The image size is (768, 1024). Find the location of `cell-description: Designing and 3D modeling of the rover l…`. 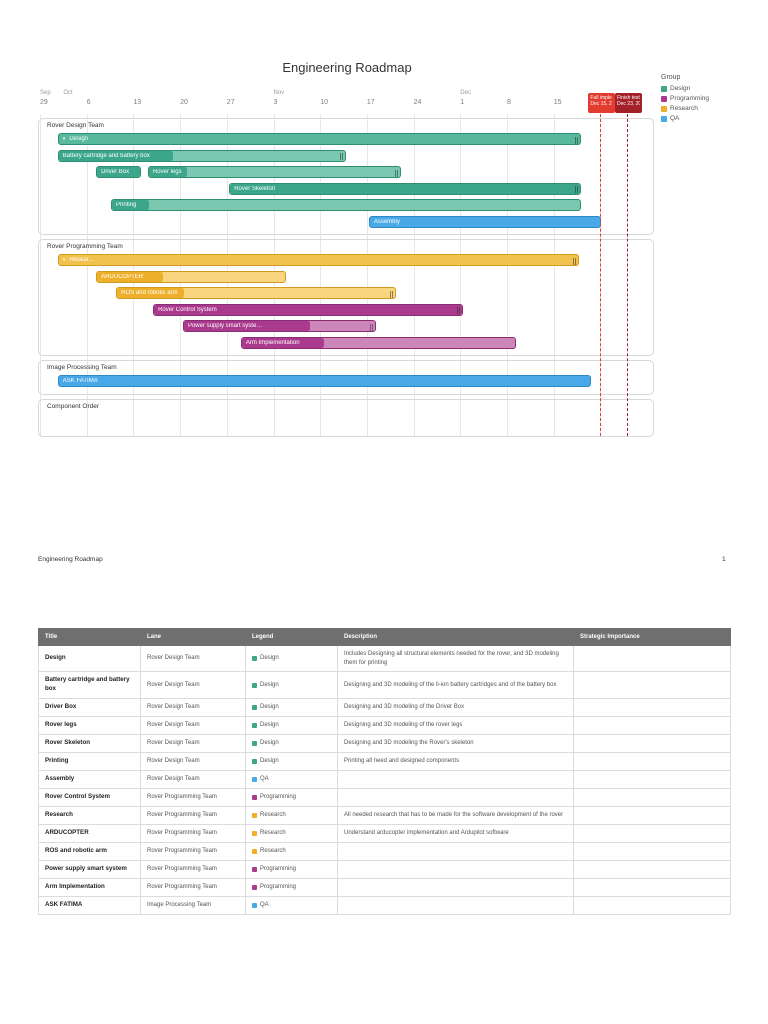

cell-description: Designing and 3D modeling of the rover l… is located at coordinates (455, 726).